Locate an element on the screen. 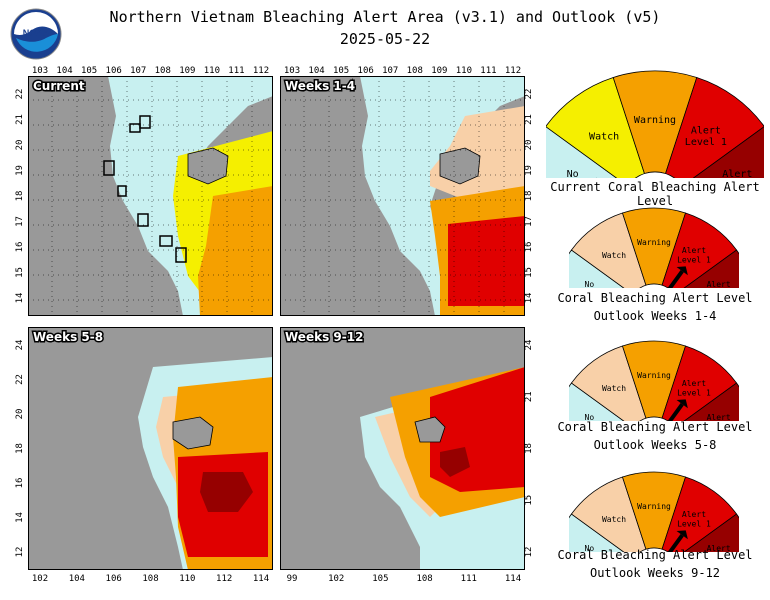 The height and width of the screenshot is (600, 770). x-tick-label: 107 is located at coordinates (138, 71).